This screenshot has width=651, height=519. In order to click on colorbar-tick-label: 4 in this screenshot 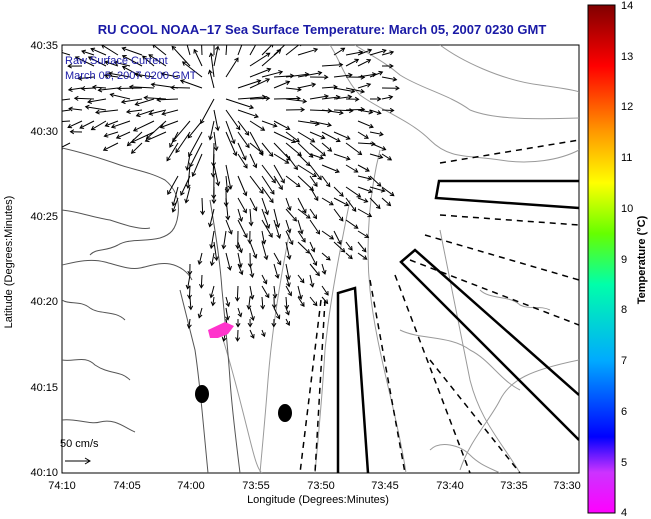, I will do `click(624, 513)`.